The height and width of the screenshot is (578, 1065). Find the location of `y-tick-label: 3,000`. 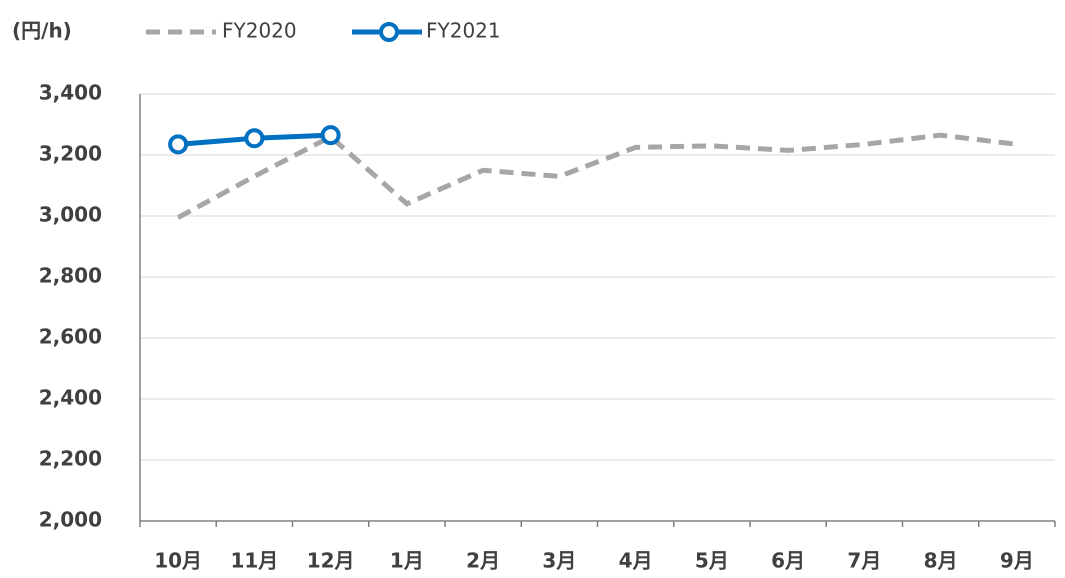

y-tick-label: 3,000 is located at coordinates (70, 215).